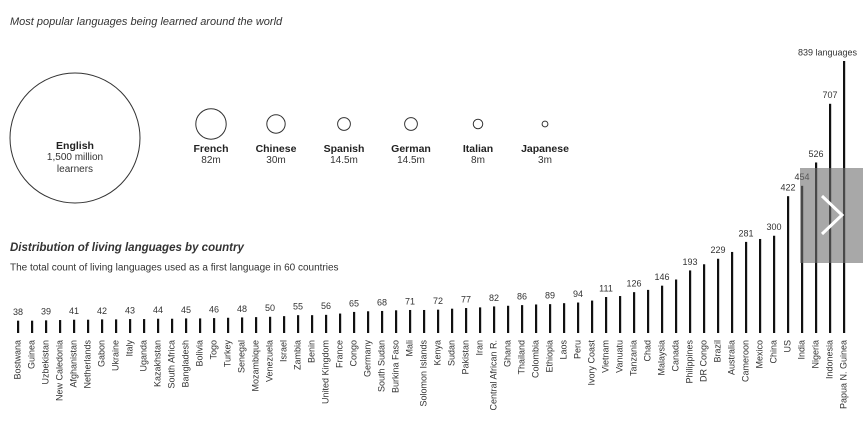 The width and height of the screenshot is (863, 448). I want to click on country-label: Papua N. Guinea, so click(843, 374).